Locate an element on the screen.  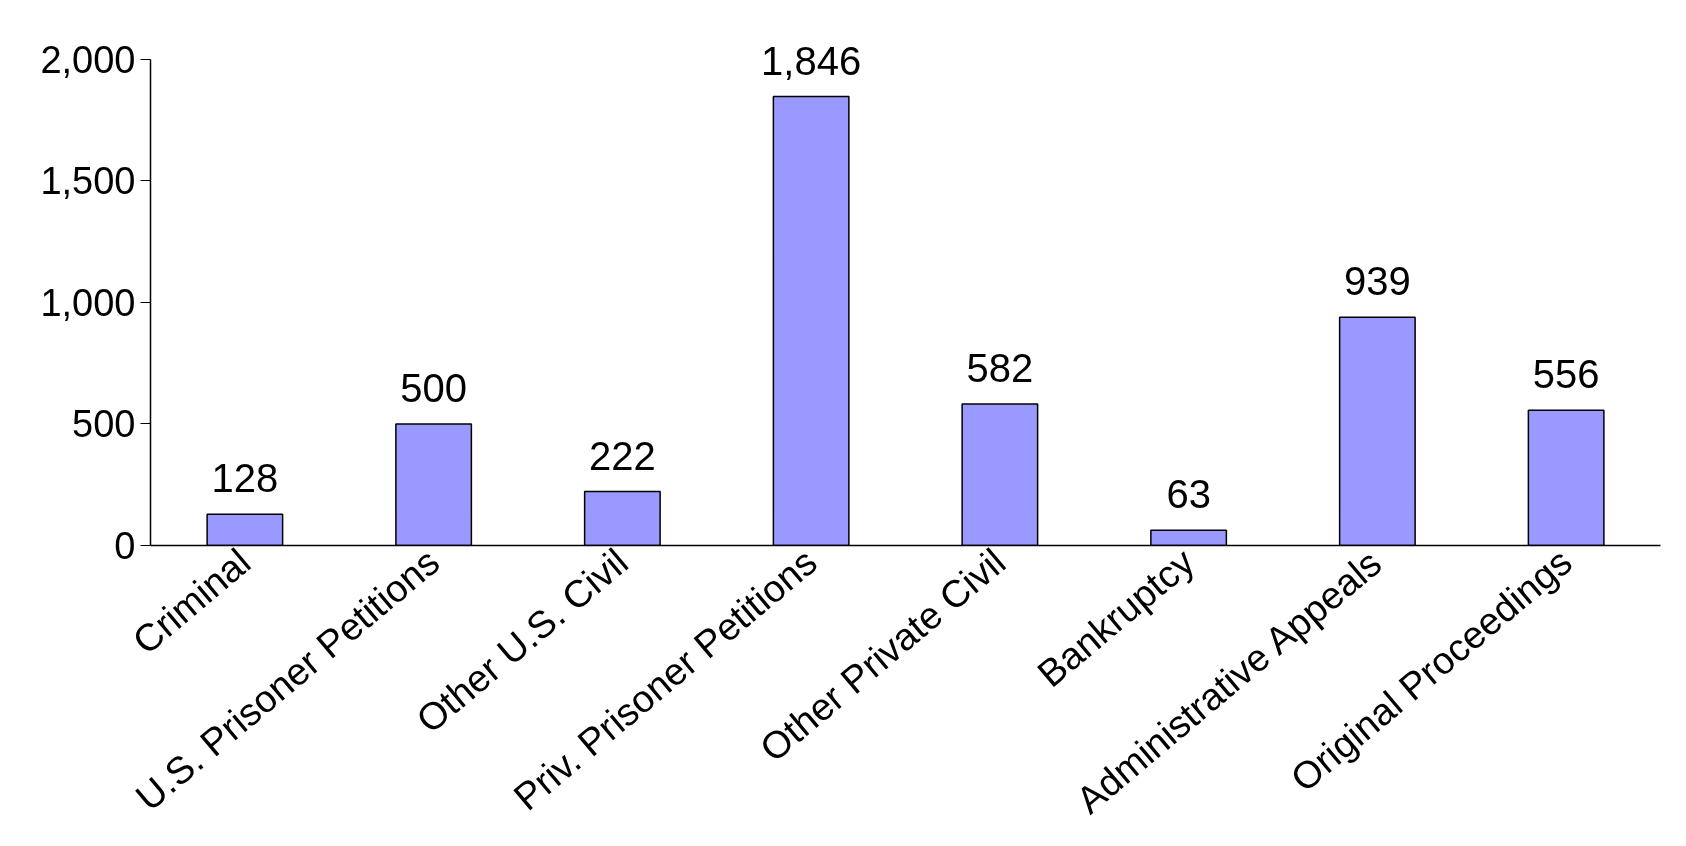
data-label: 1,846 is located at coordinates (811, 60).